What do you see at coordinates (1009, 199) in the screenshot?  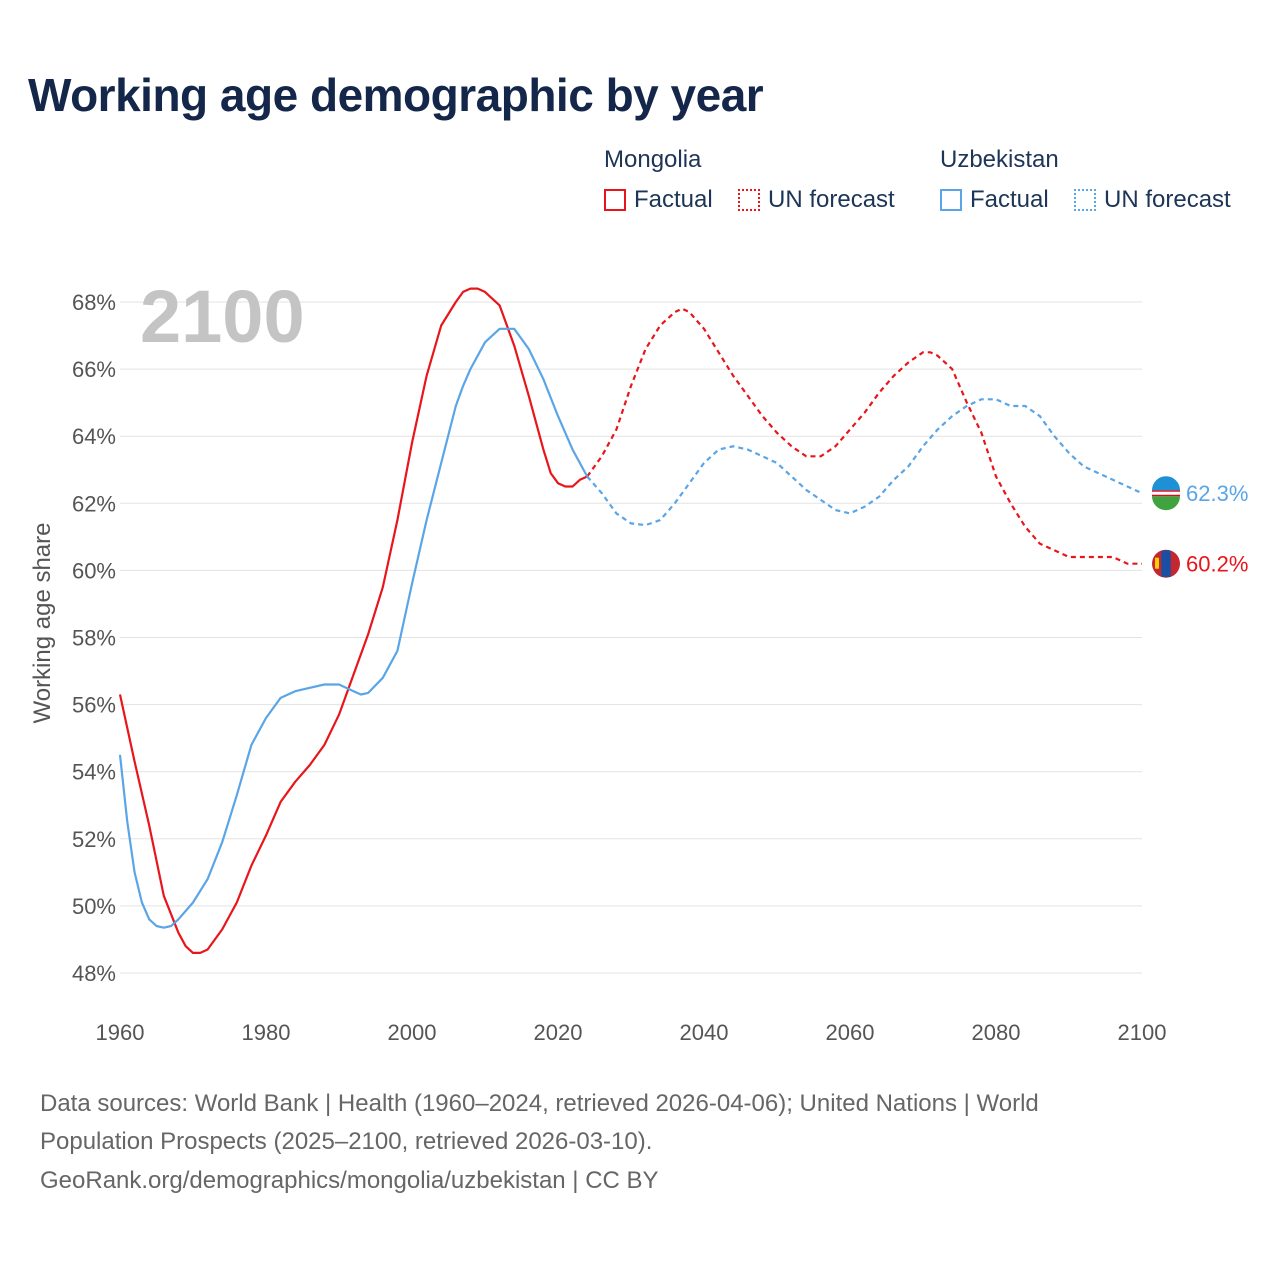 I see `legend-uzbekistan-factual-label: Factual` at bounding box center [1009, 199].